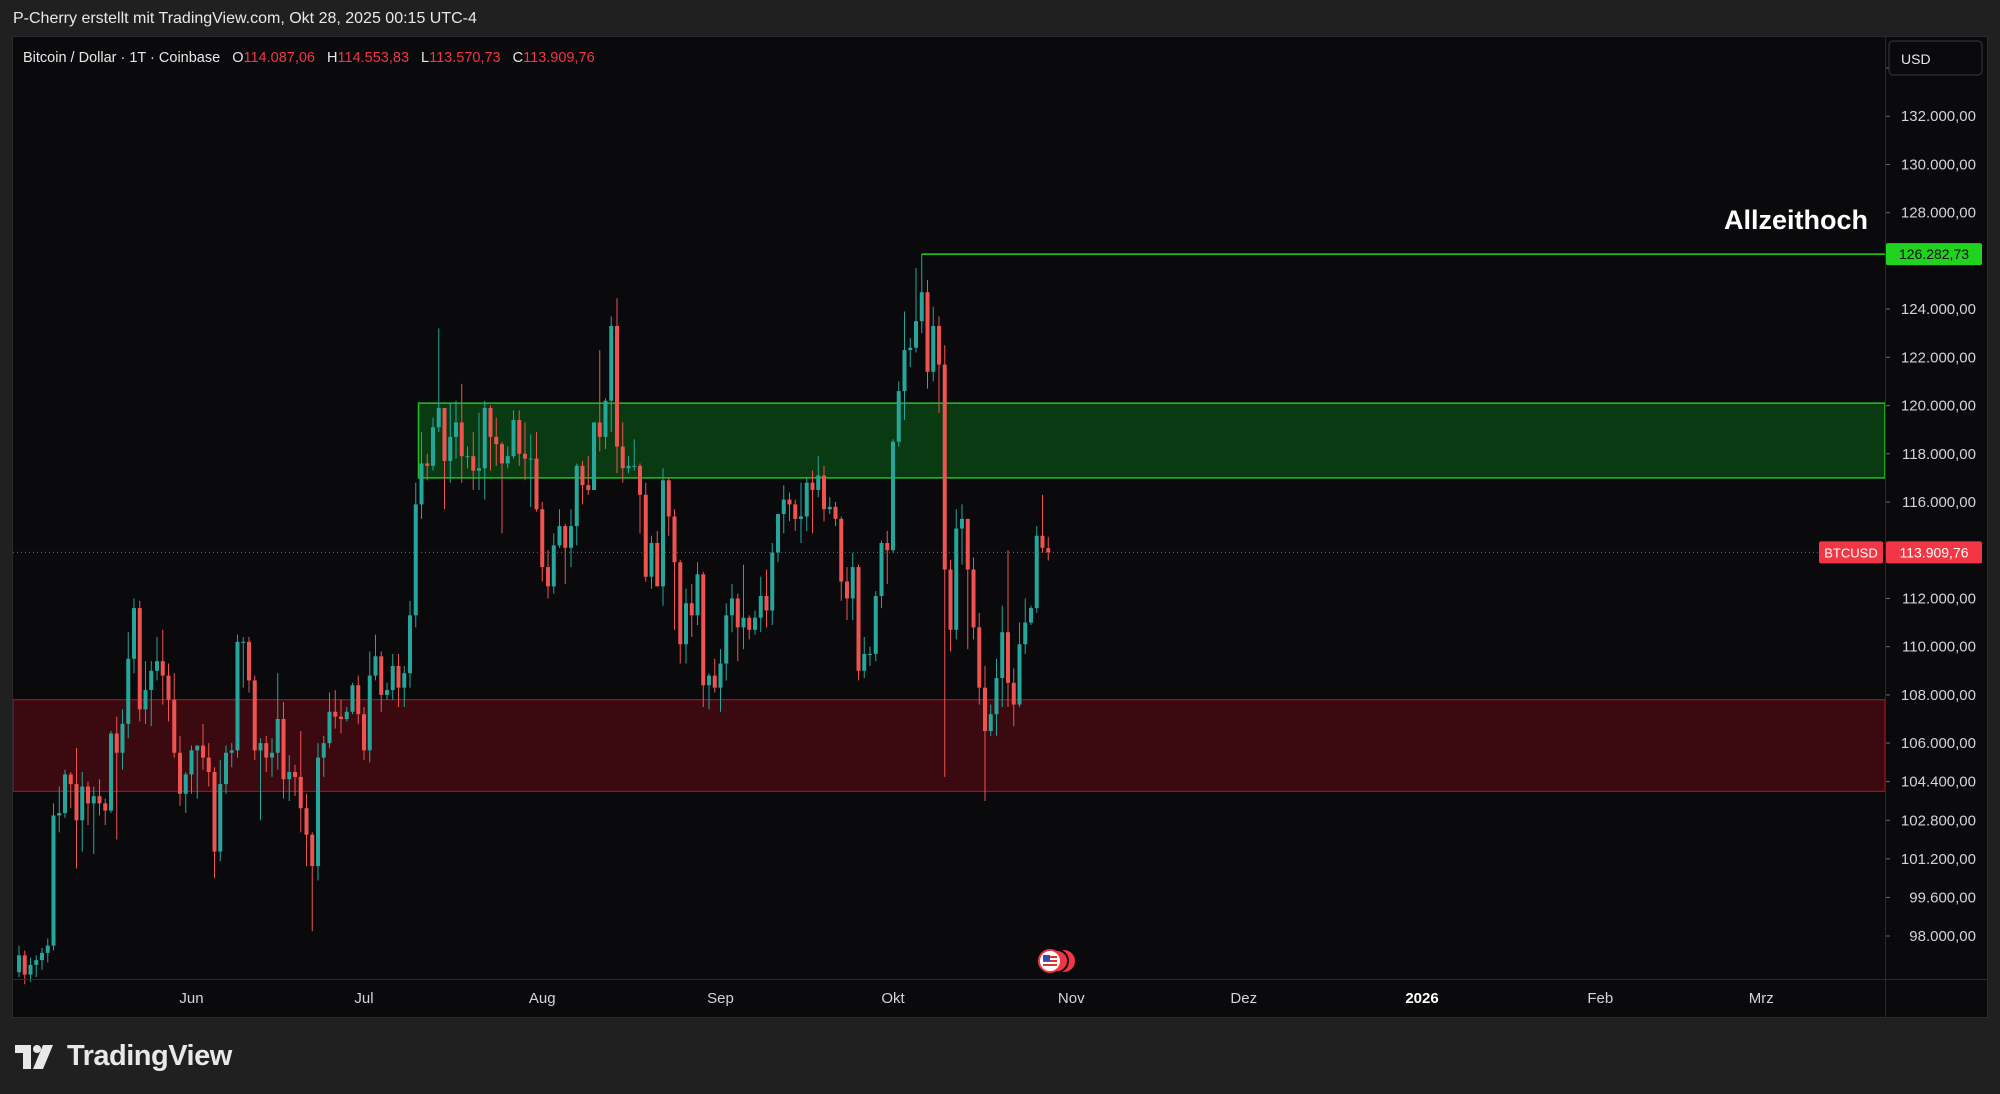 This screenshot has height=1094, width=2000. What do you see at coordinates (949, 745) in the screenshot?
I see `support-zone` at bounding box center [949, 745].